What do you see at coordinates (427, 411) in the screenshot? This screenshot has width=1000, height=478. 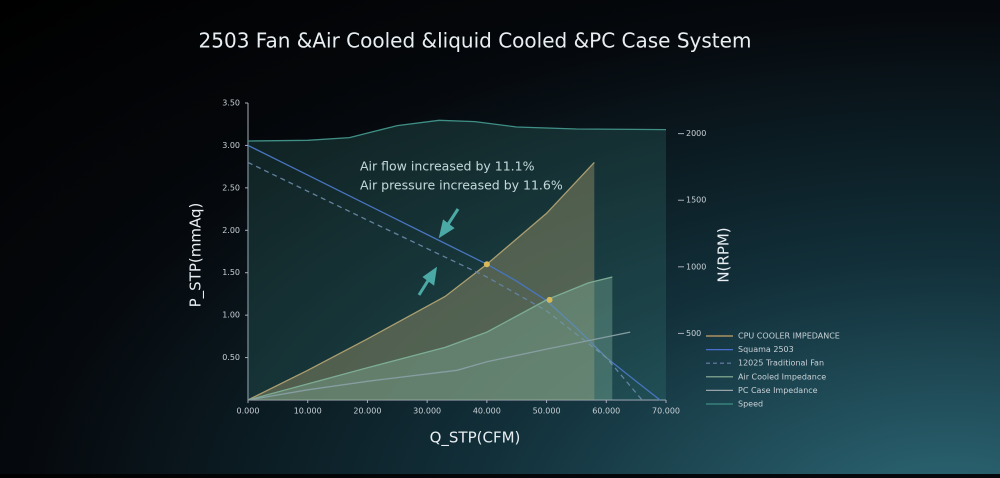 I see `x-tick-label: 30.000` at bounding box center [427, 411].